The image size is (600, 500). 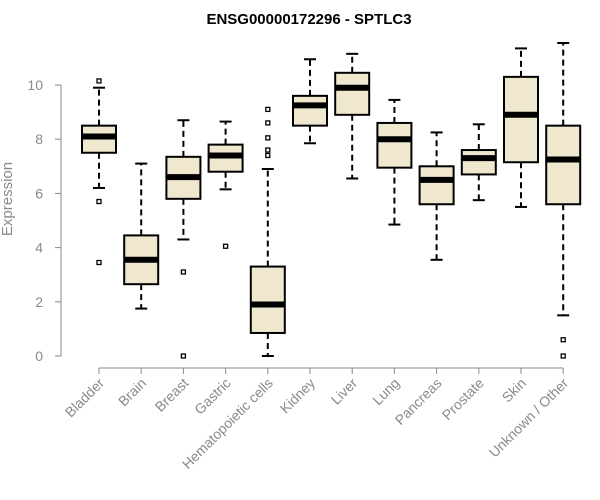 I want to click on x-tick-label: Prostate, so click(x=463, y=399).